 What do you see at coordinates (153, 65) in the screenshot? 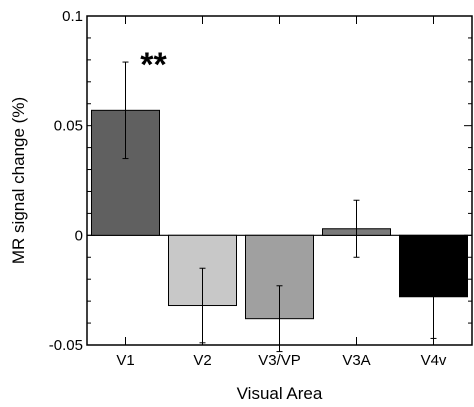
I see `significance-marker: **` at bounding box center [153, 65].